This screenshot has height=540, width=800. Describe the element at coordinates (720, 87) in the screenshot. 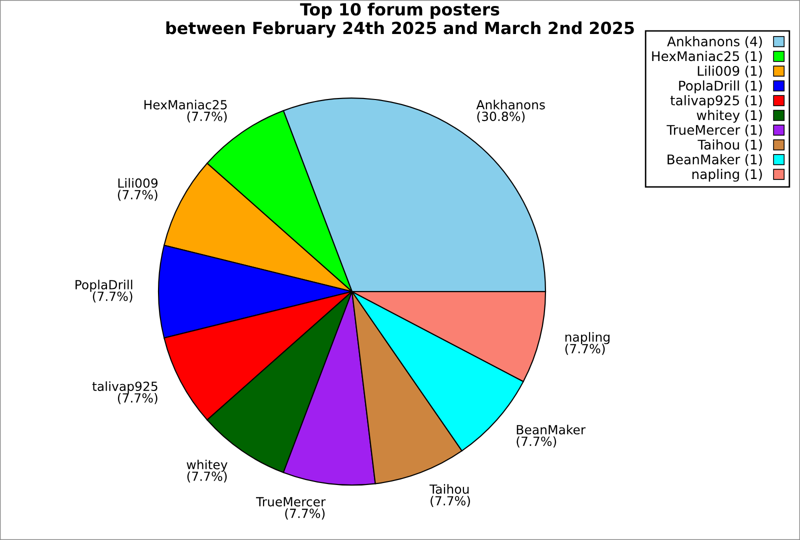

I see `legend-label: PoplaDrill (1)` at that location.